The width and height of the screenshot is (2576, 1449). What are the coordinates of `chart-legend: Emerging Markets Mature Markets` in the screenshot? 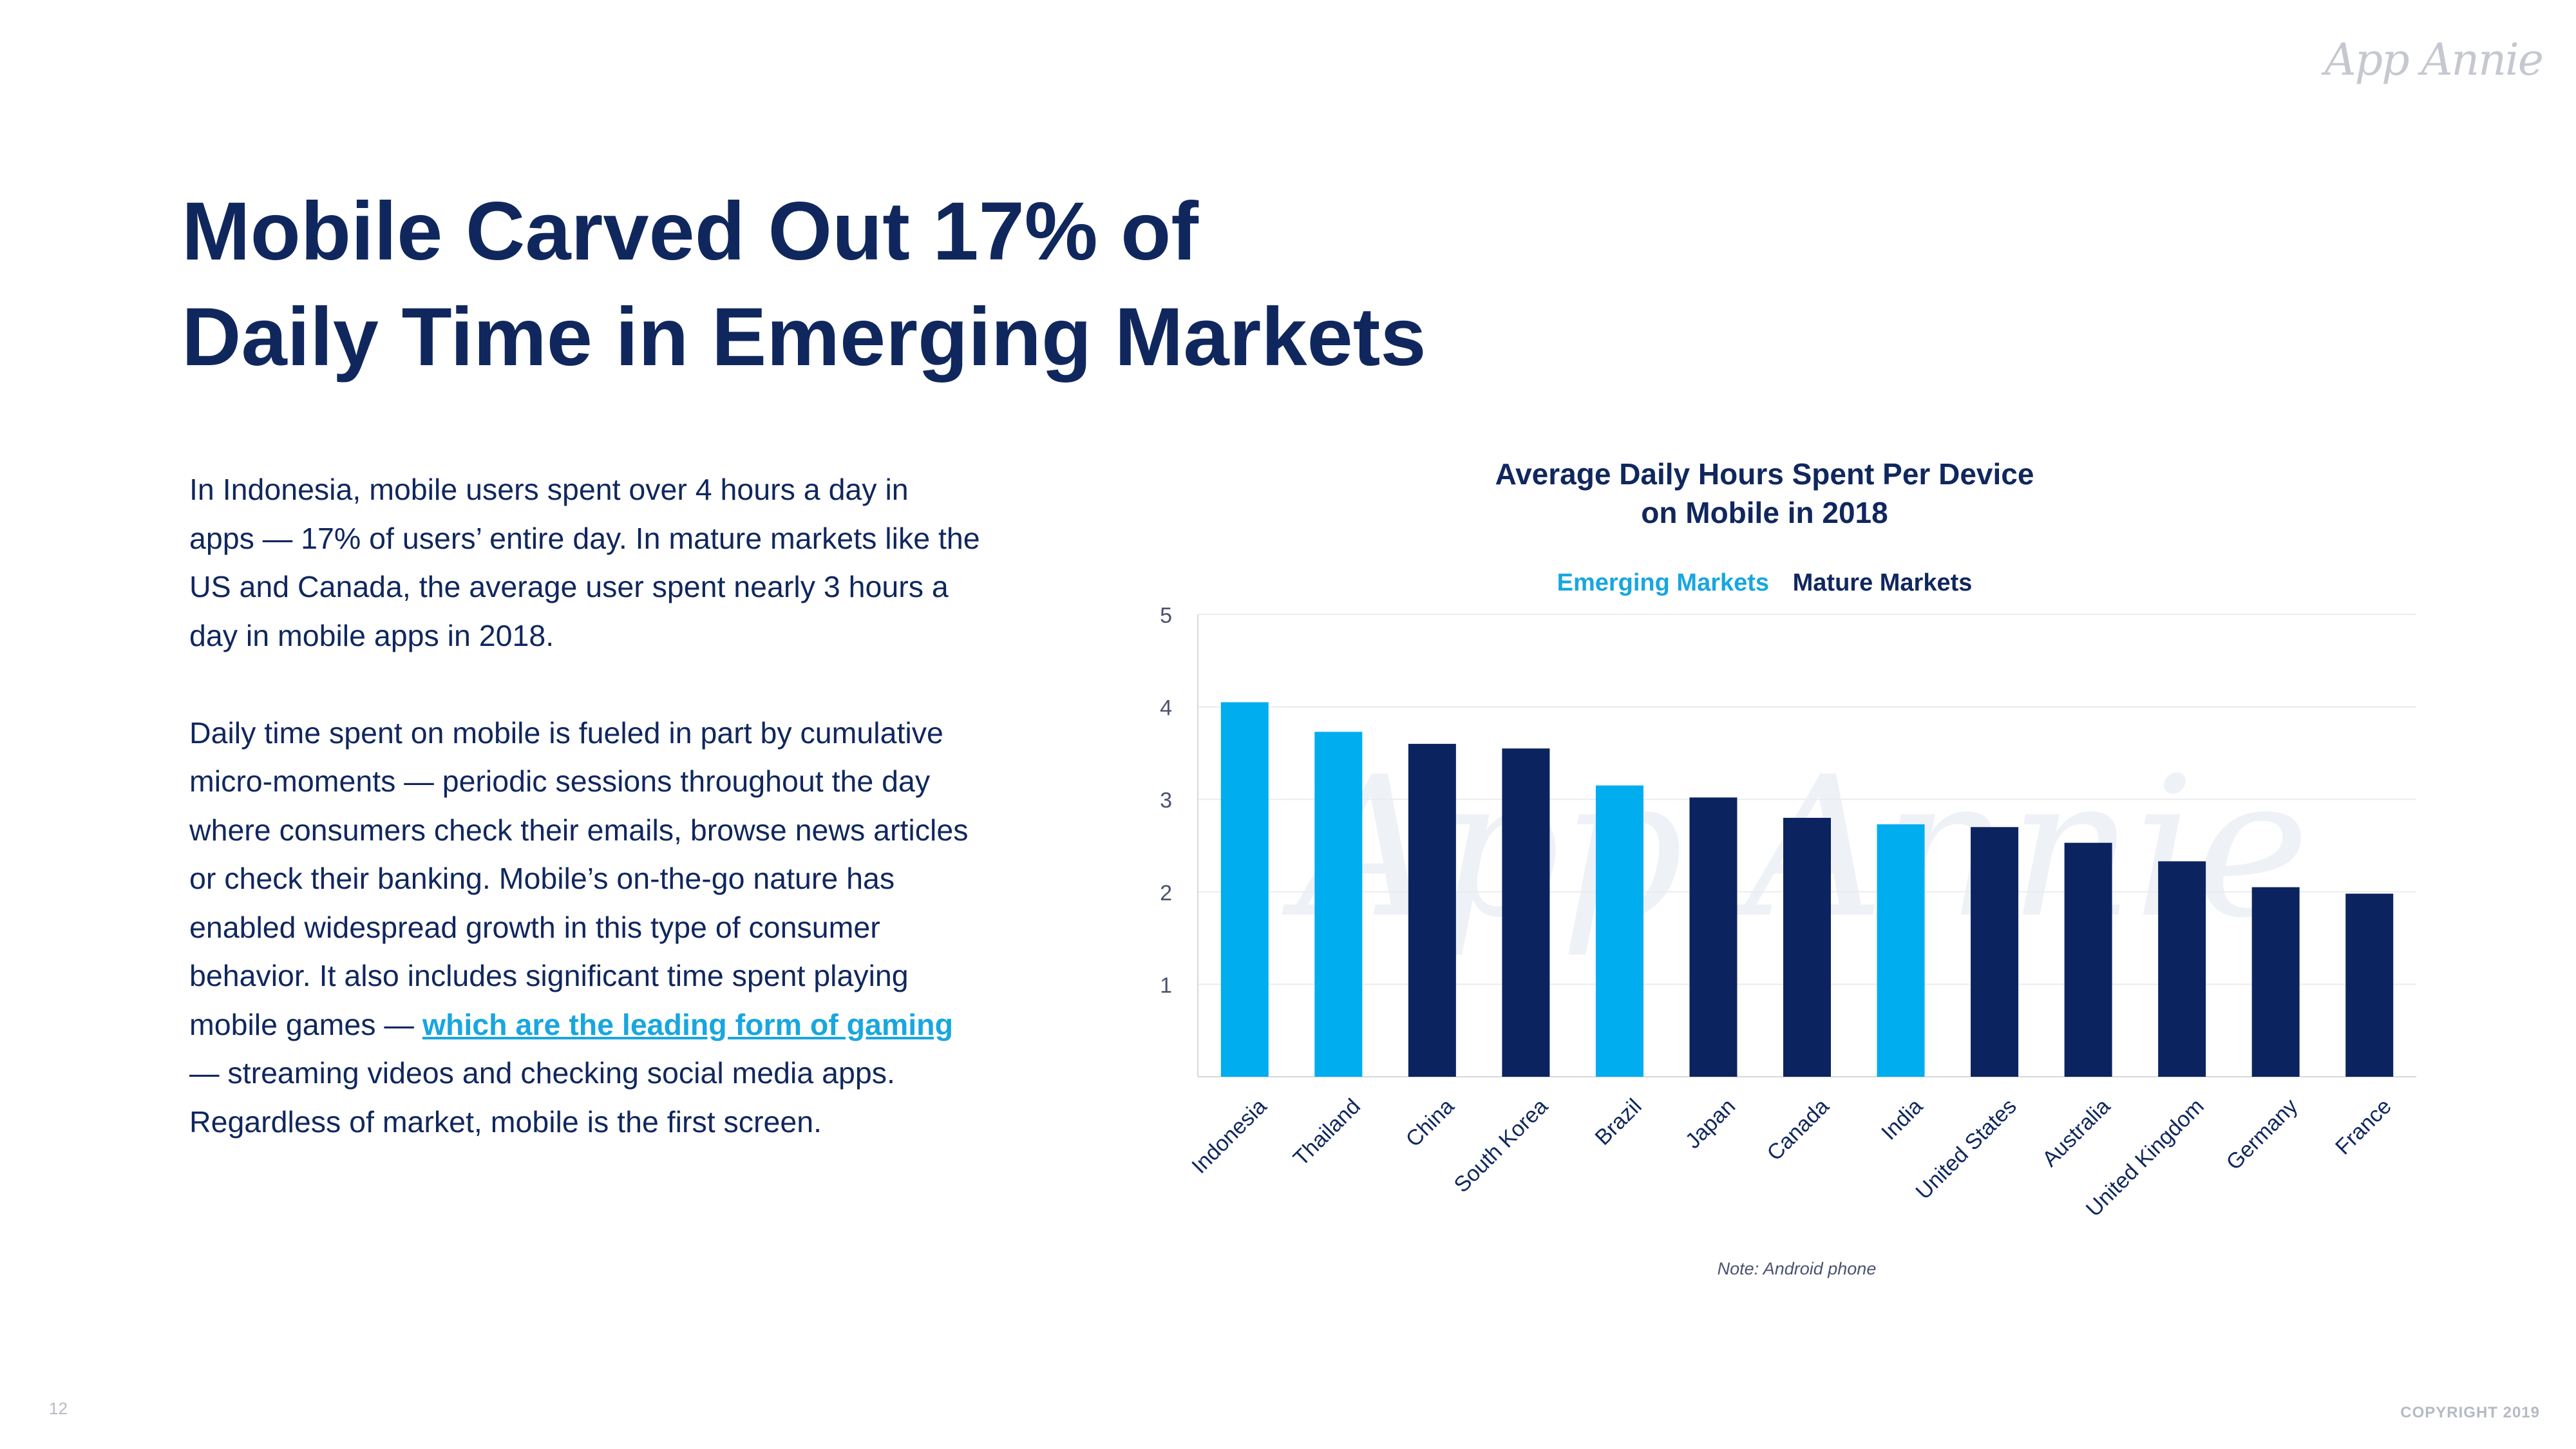 It's located at (1764, 583).